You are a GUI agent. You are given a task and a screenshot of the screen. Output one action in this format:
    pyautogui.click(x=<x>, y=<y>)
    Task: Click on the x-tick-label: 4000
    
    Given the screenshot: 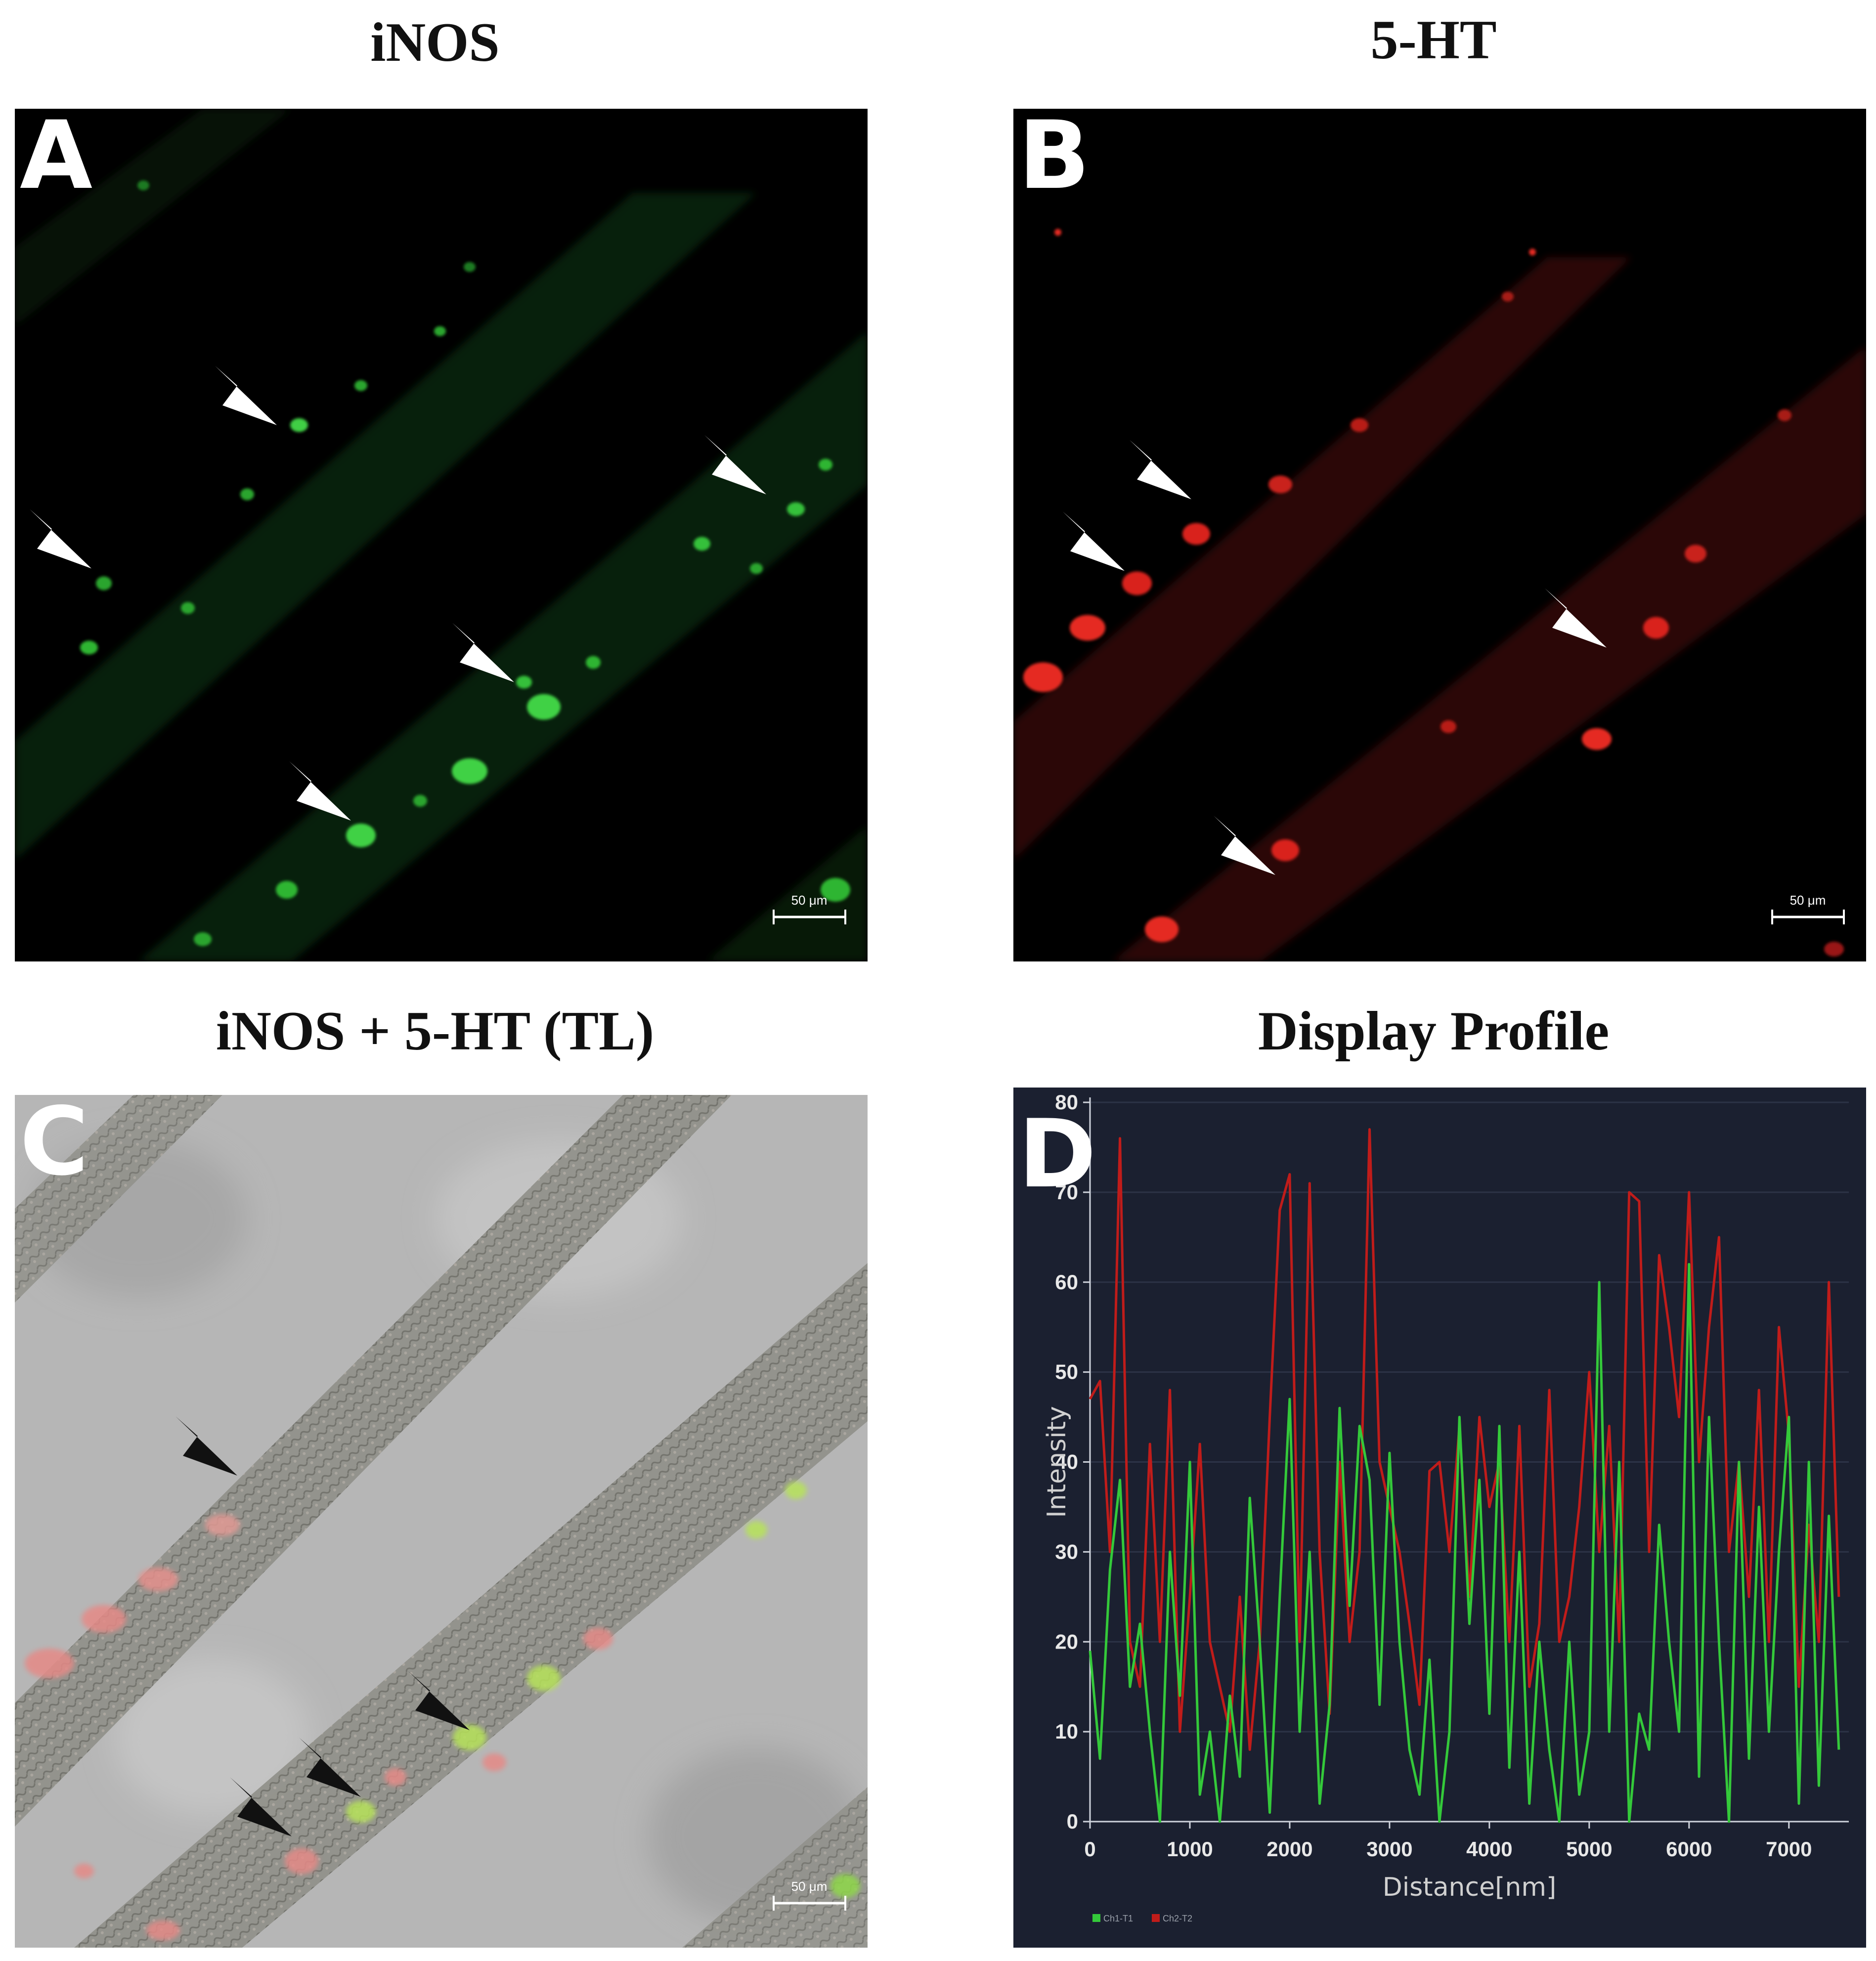 What is the action you would take?
    pyautogui.click(x=1489, y=1849)
    